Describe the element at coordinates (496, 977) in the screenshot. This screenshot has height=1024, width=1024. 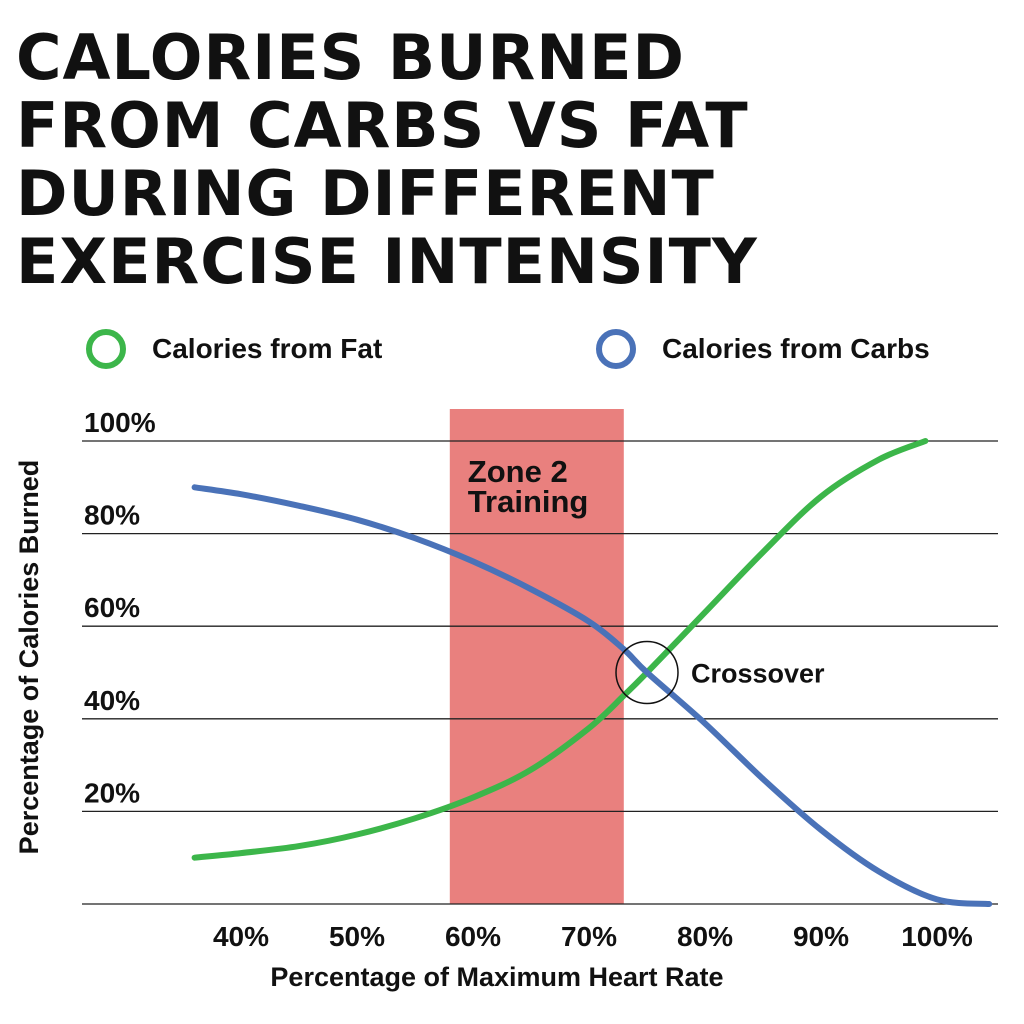
I see `x-axis-title: Percentage of Maximum Heart Rate` at that location.